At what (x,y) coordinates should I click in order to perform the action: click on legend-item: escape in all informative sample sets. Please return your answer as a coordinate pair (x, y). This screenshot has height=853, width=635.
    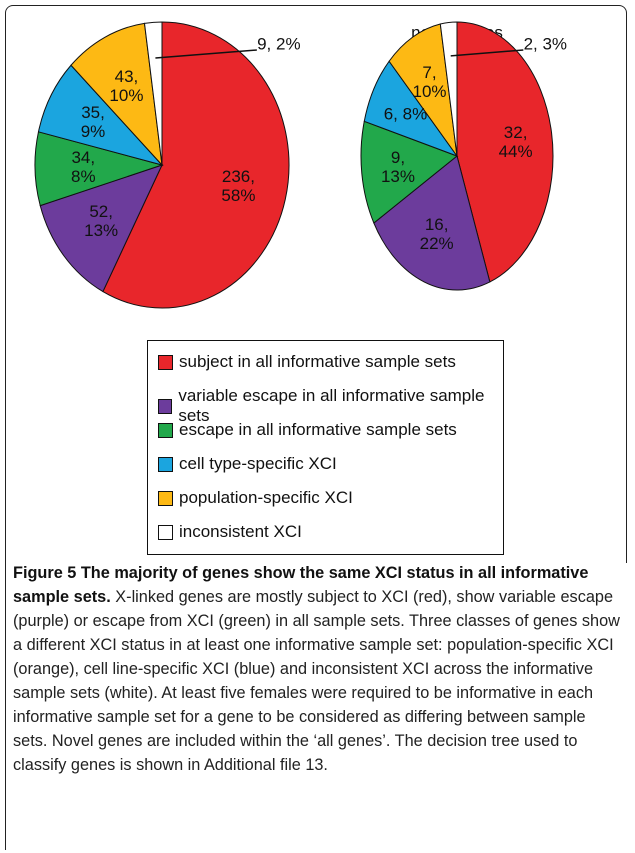
    Looking at the image, I should click on (307, 430).